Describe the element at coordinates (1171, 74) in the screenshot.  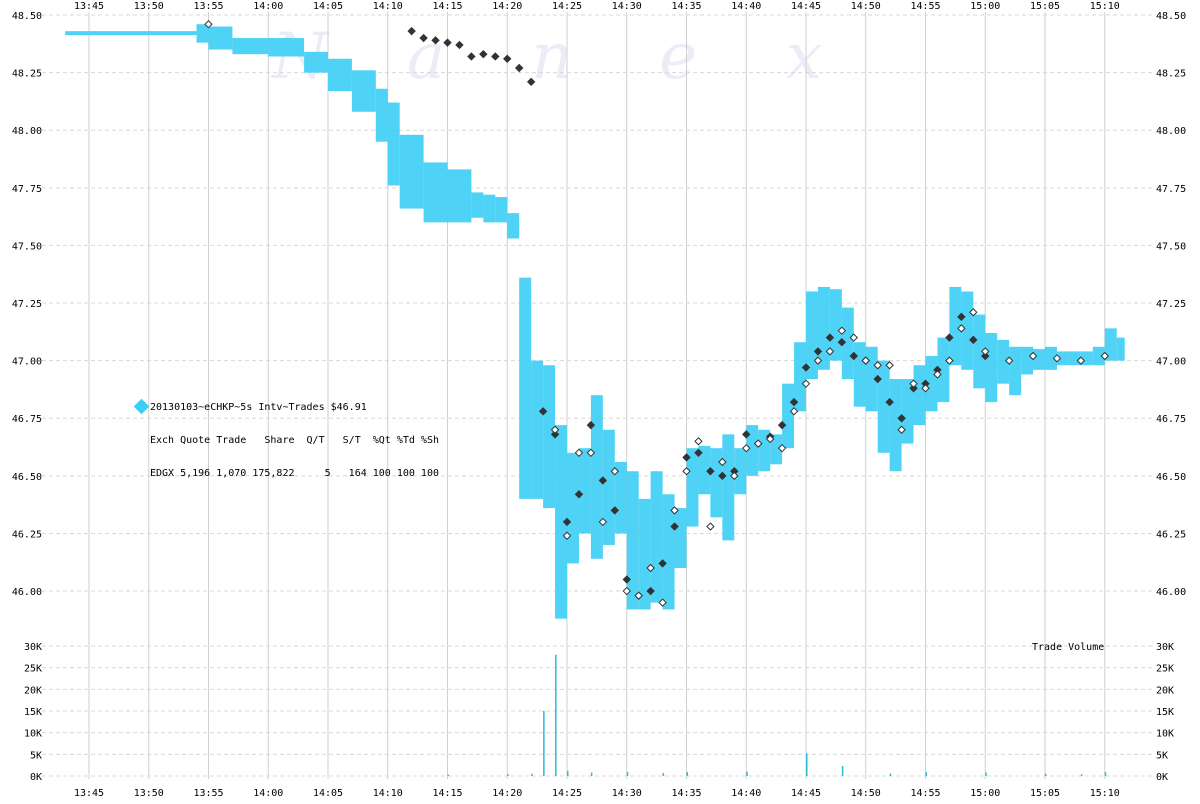
I see `y-tick-label: 48.25` at that location.